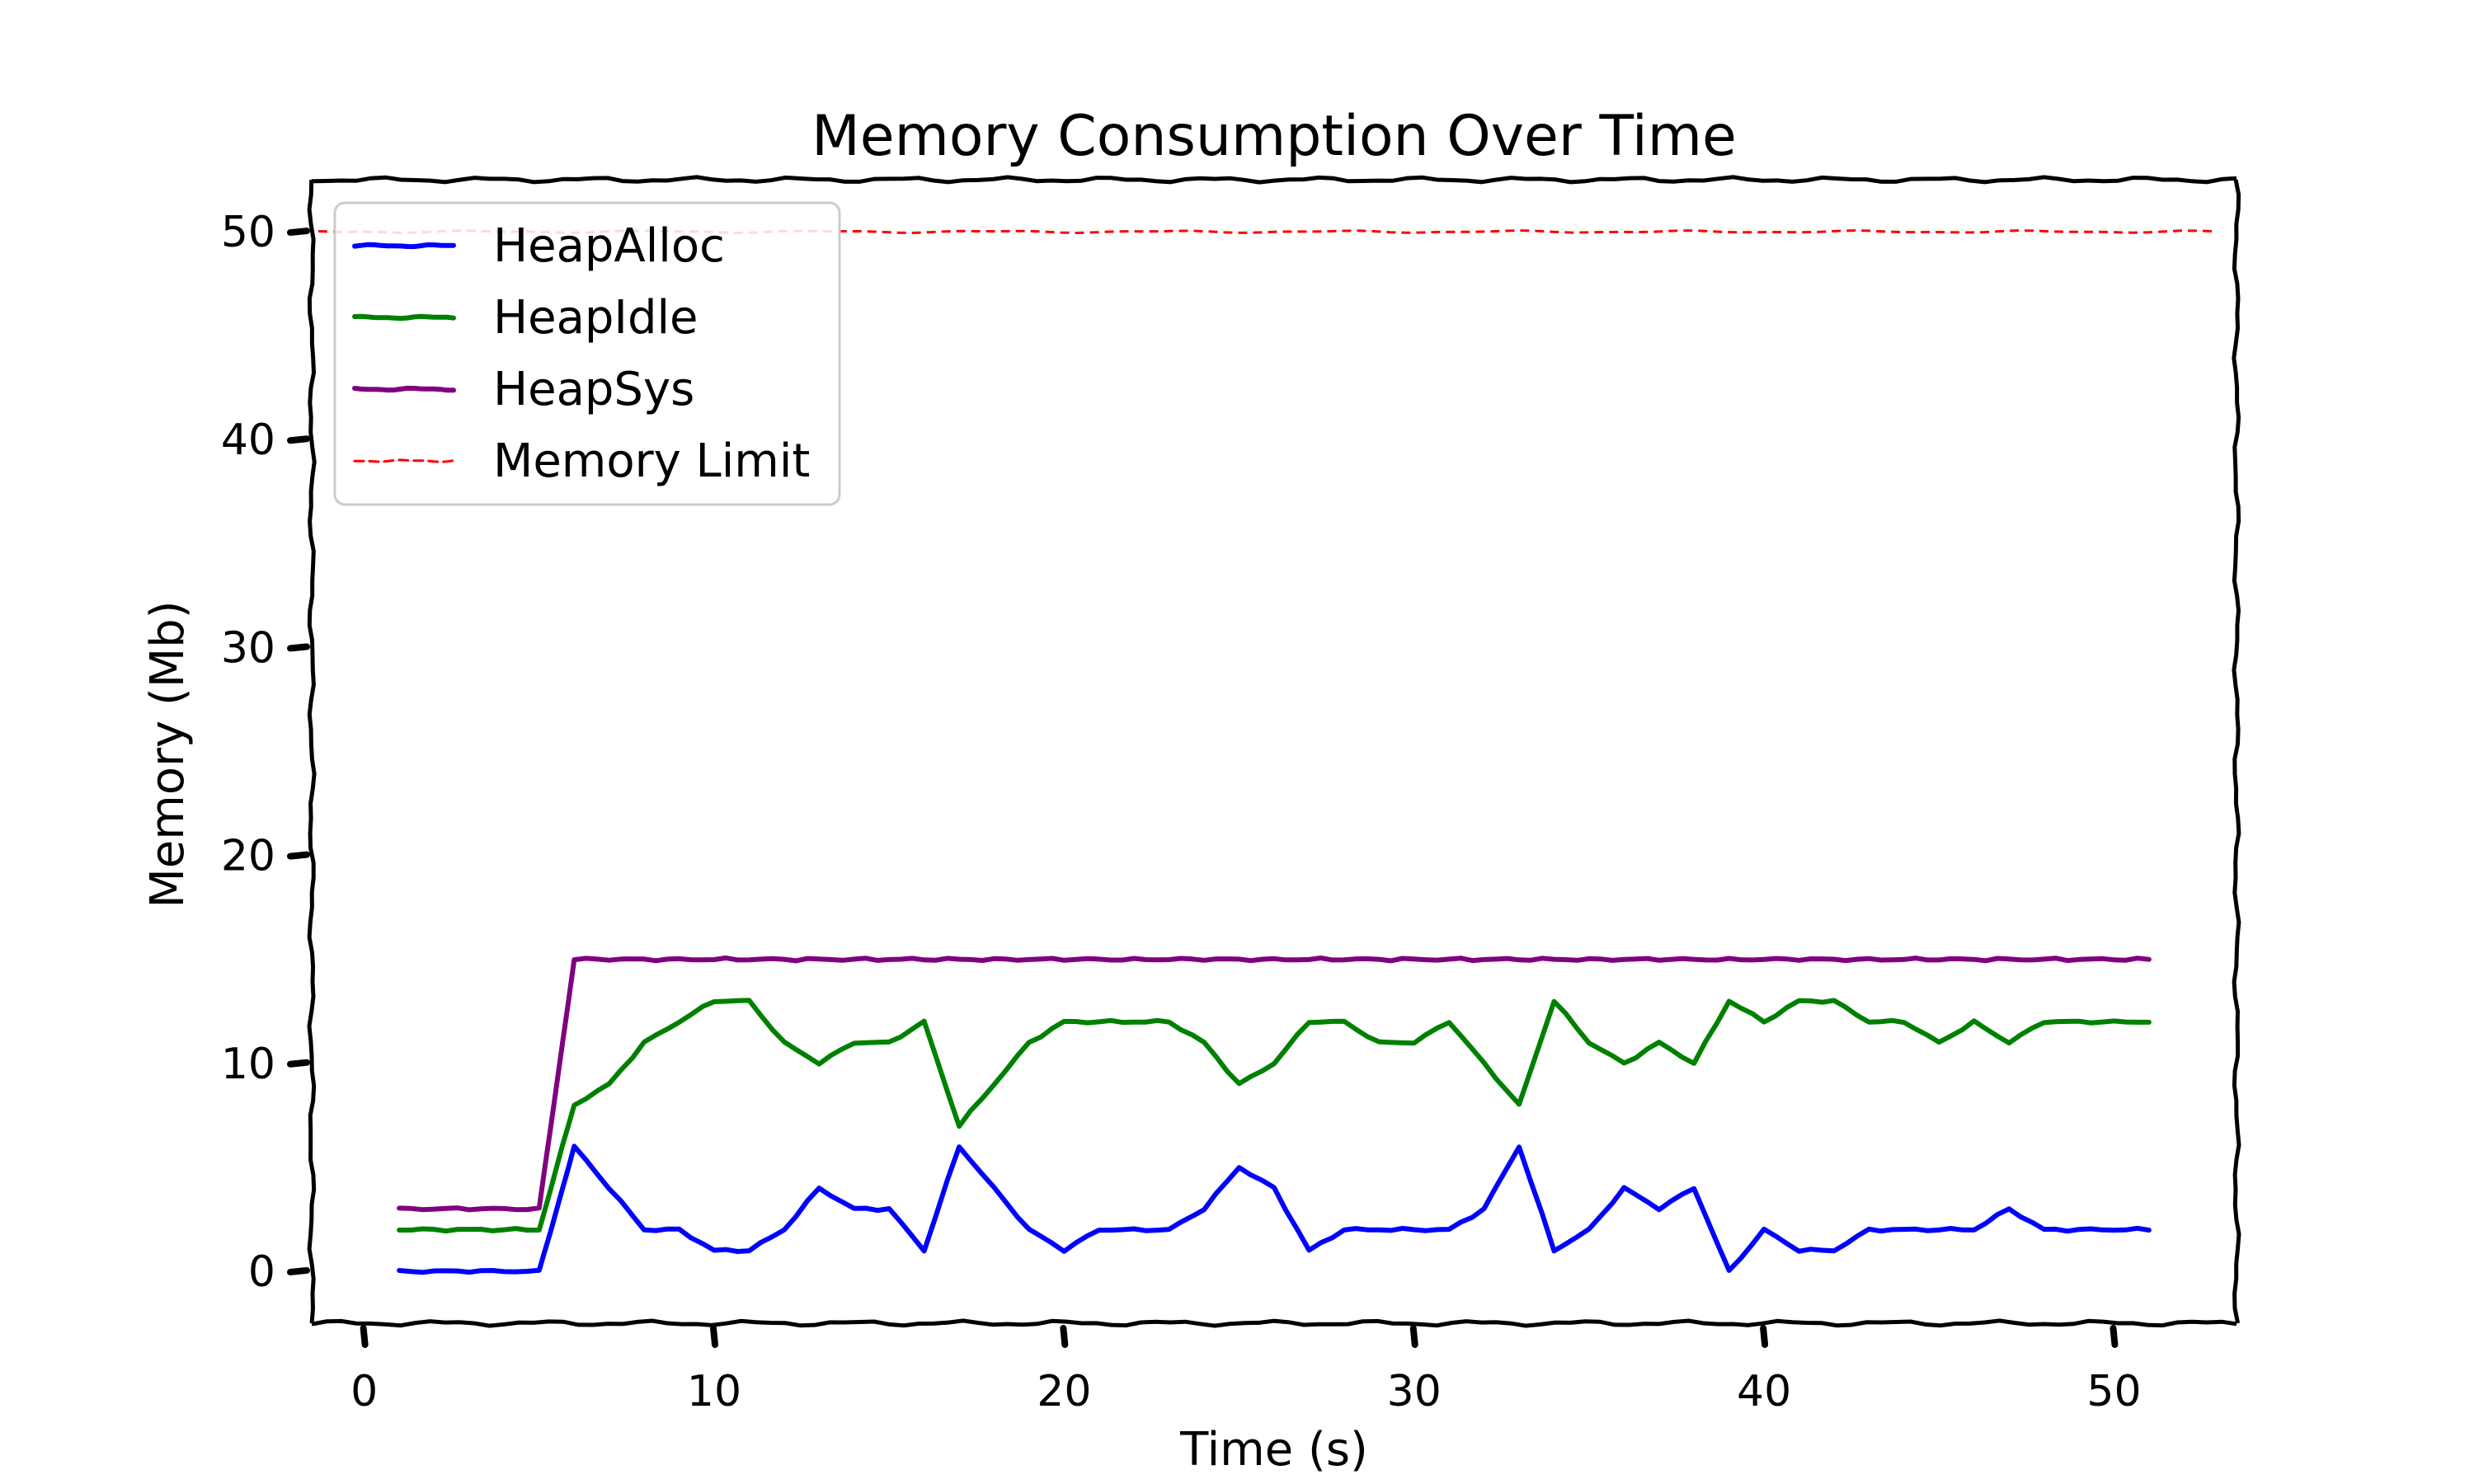 This screenshot has width=2474, height=1484. What do you see at coordinates (248, 233) in the screenshot?
I see `y-tick-label: 50` at bounding box center [248, 233].